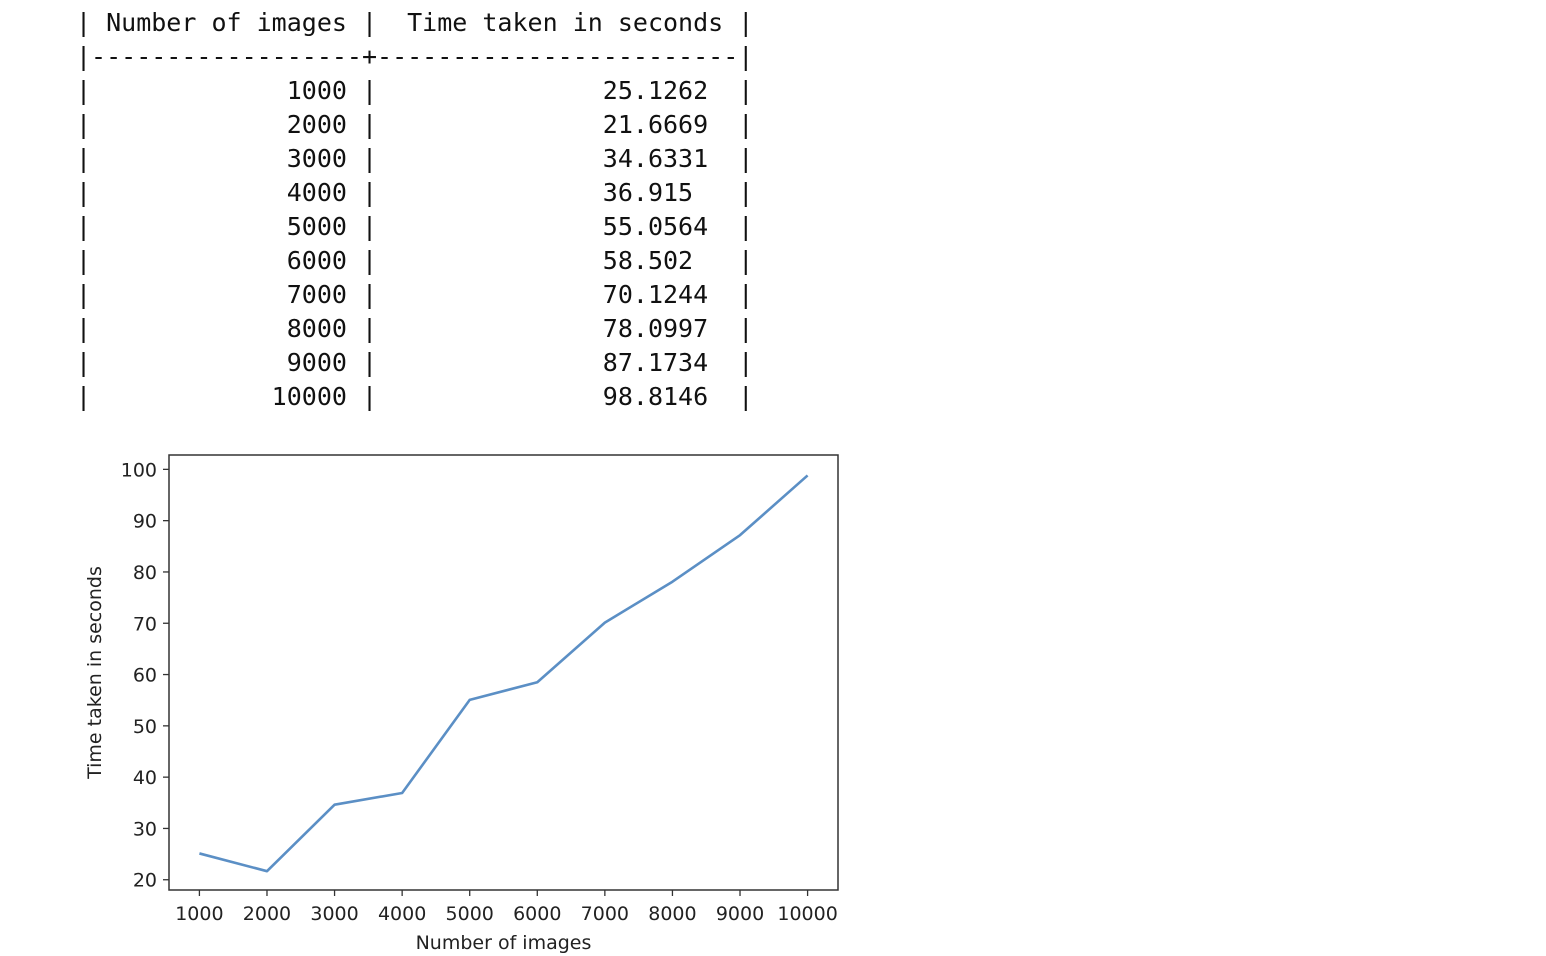 The image size is (1546, 956). I want to click on x-tick-label: 10000, so click(807, 914).